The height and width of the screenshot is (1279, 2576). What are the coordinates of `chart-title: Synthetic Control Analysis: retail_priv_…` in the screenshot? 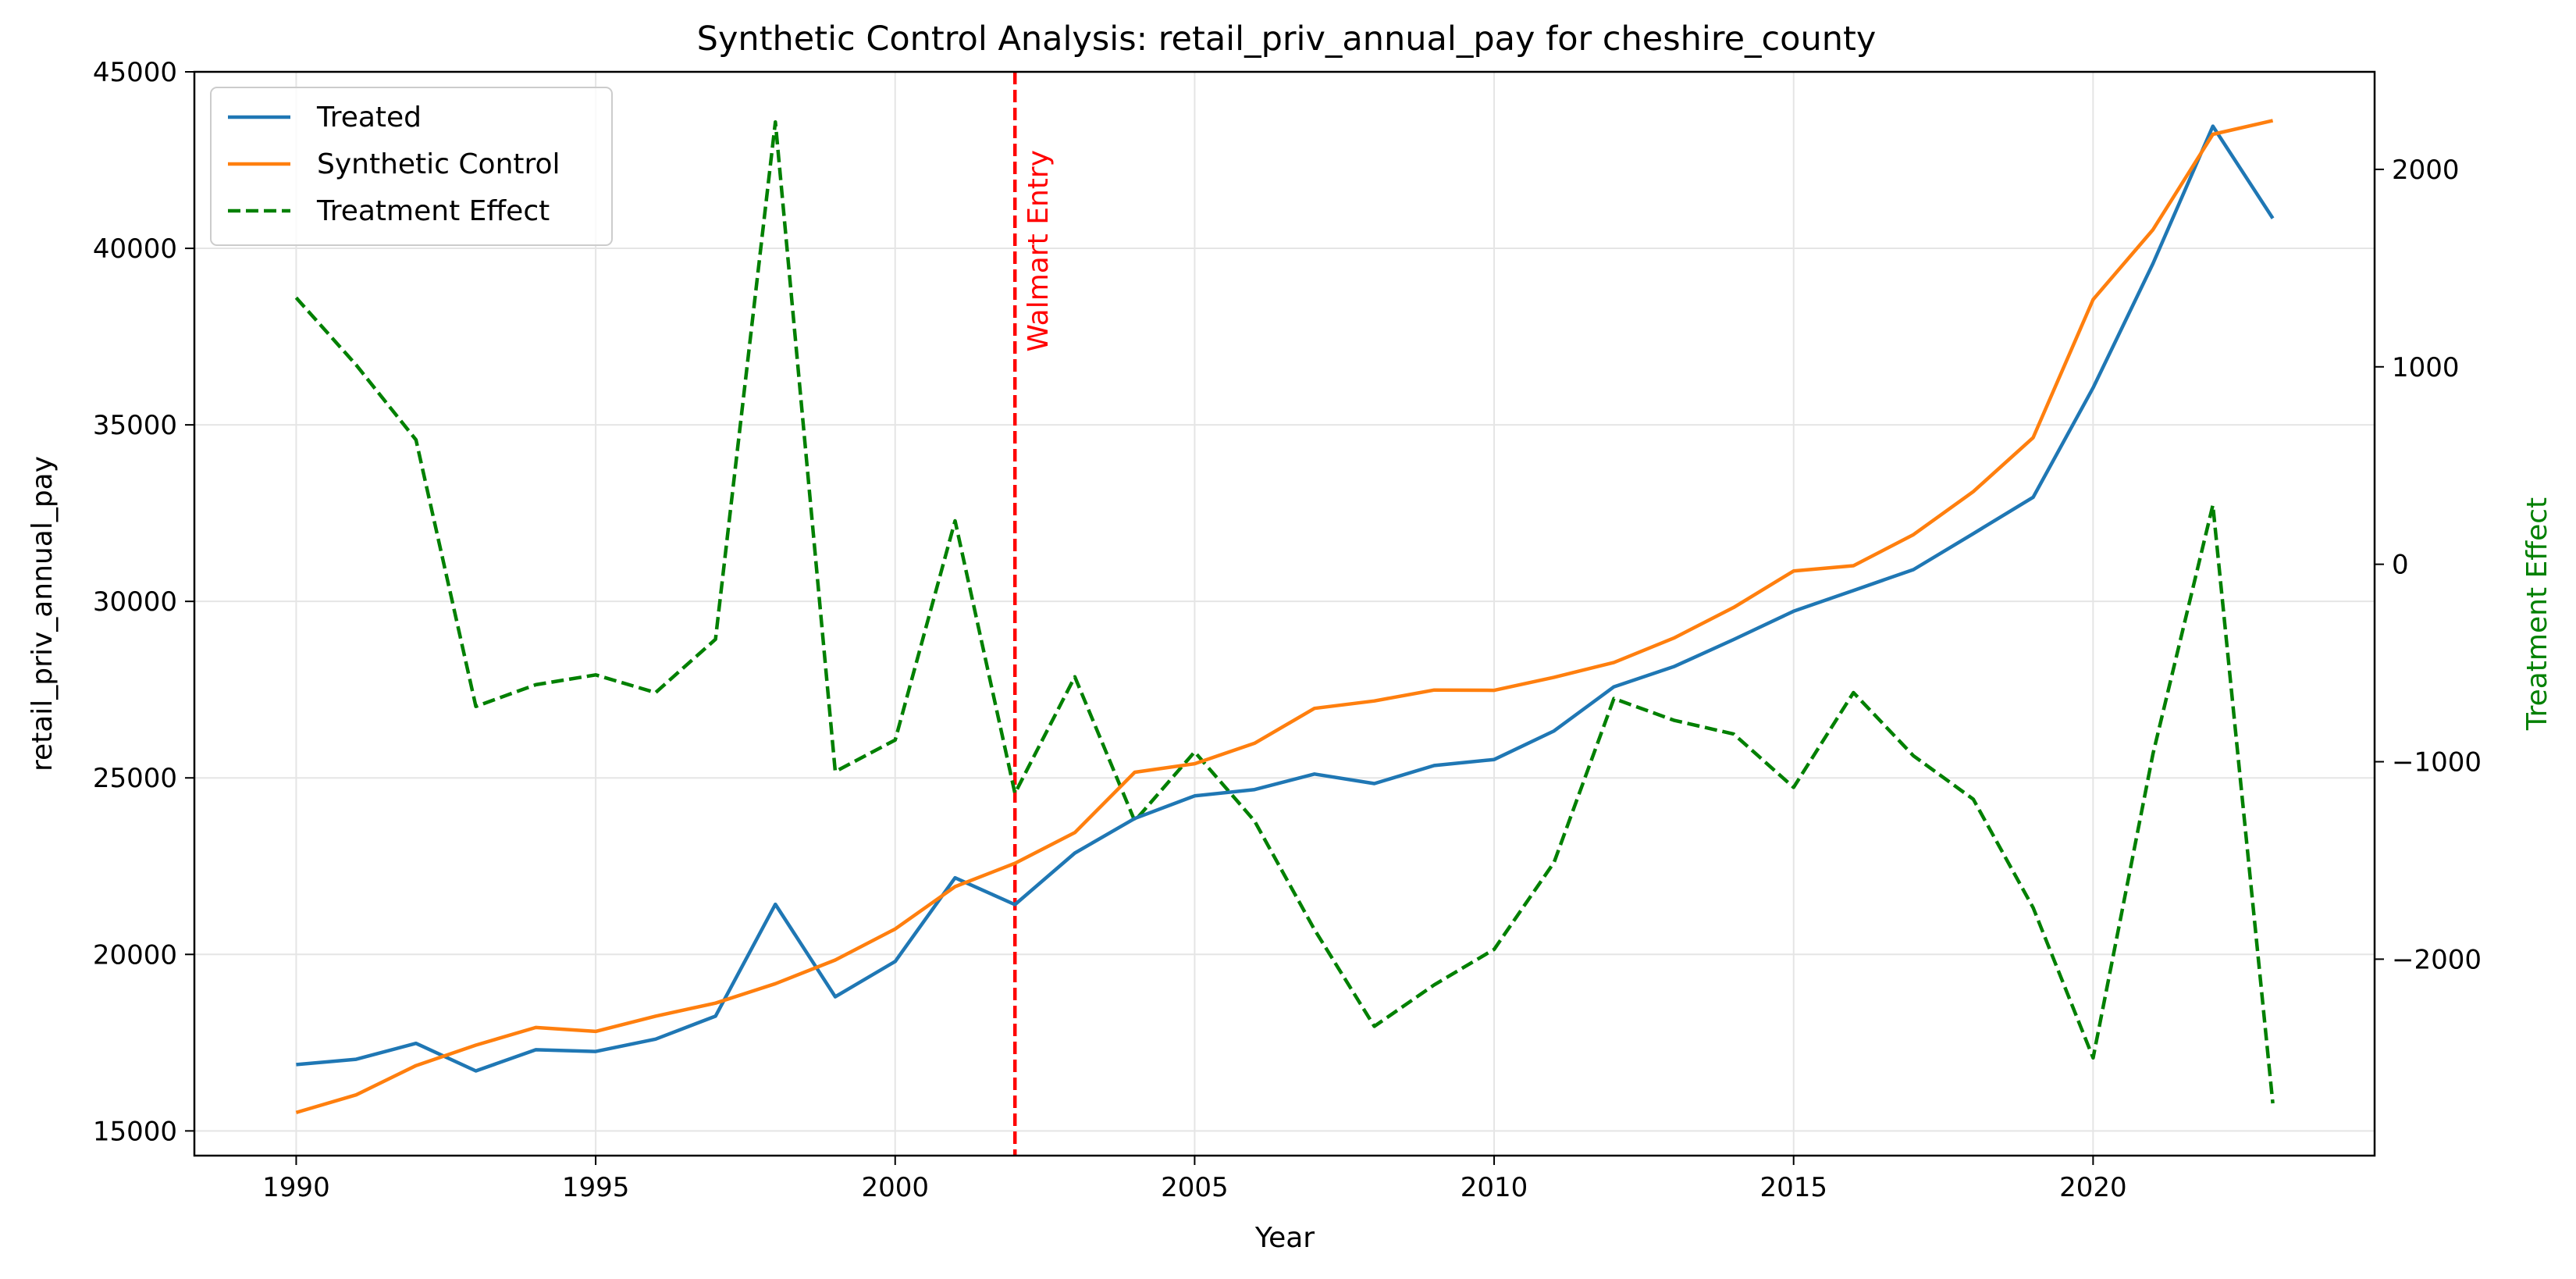 It's located at (1287, 39).